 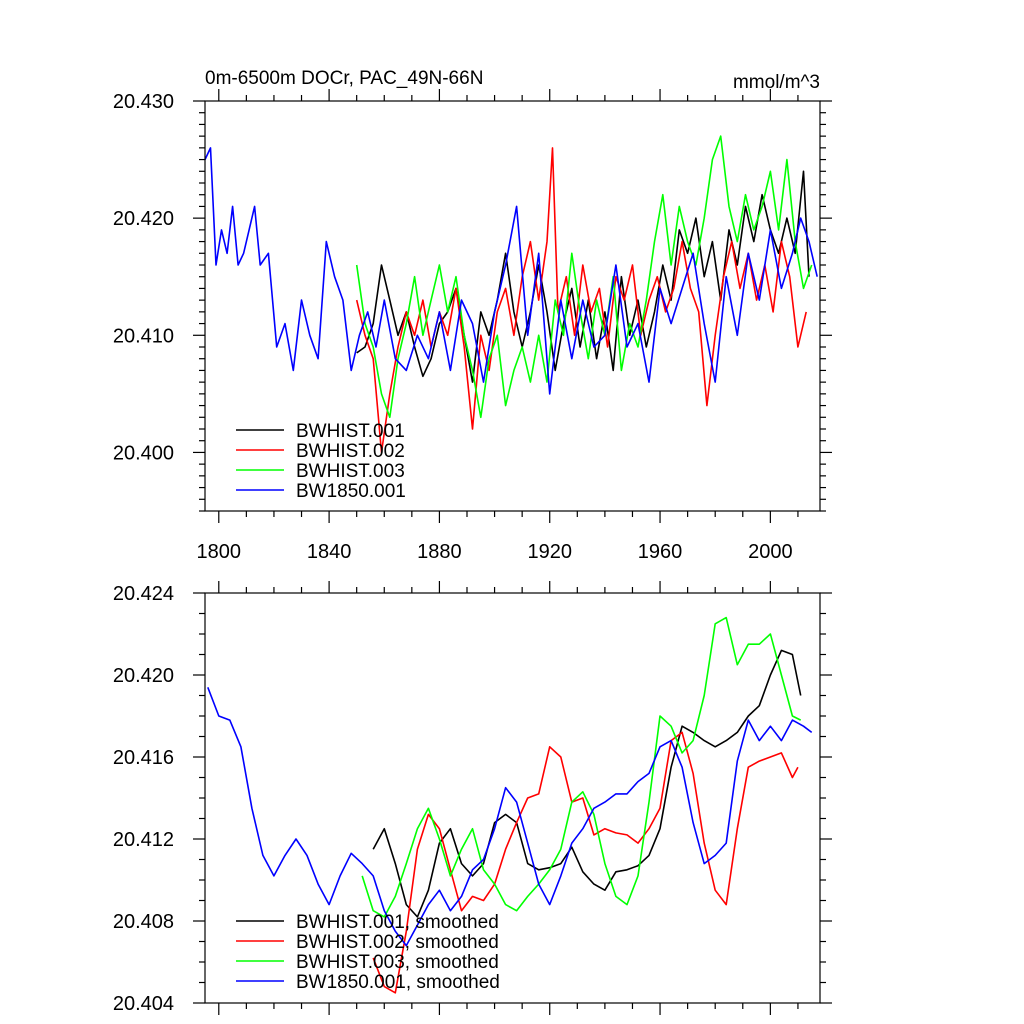 I want to click on y-tick-label: 20.408, so click(x=143, y=922).